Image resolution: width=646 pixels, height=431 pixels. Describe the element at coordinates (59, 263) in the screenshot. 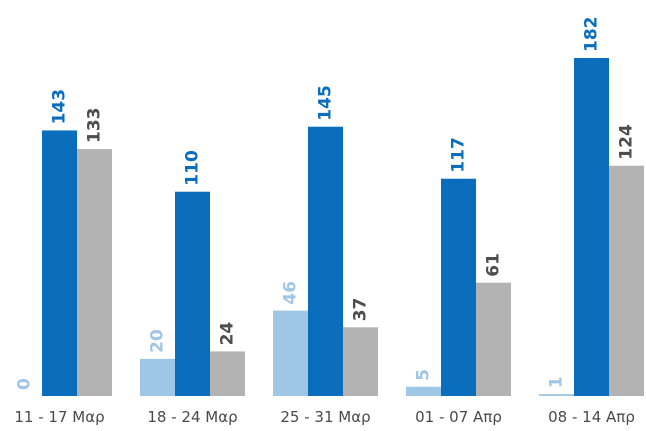

I see `bar-s2-c1` at that location.